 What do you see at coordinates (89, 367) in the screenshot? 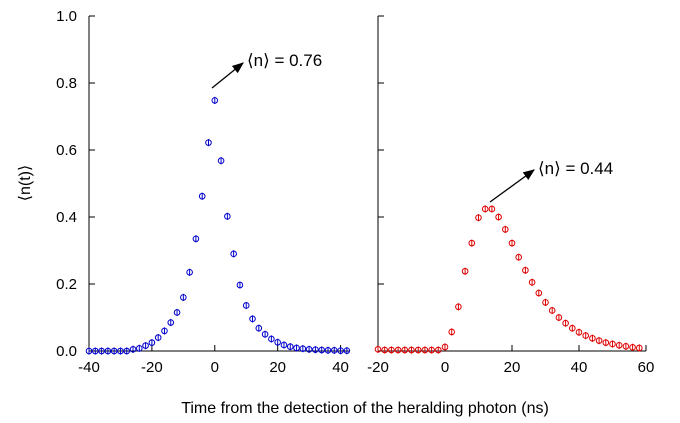
I see `left-x-tick-label: -40` at bounding box center [89, 367].